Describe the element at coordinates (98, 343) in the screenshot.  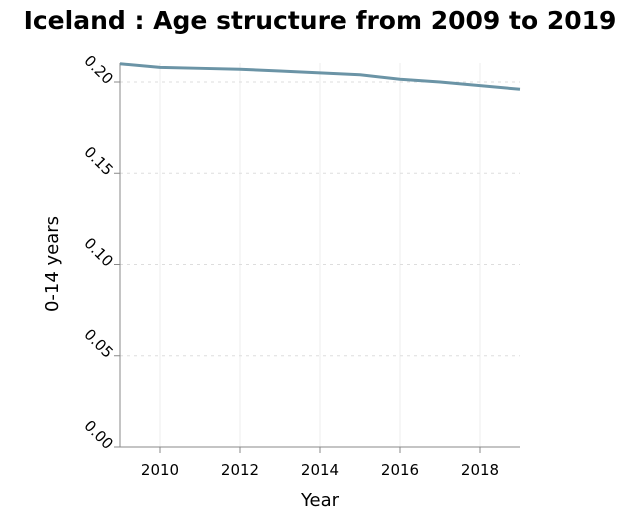
I see `y-tick-label: 0.05` at that location.